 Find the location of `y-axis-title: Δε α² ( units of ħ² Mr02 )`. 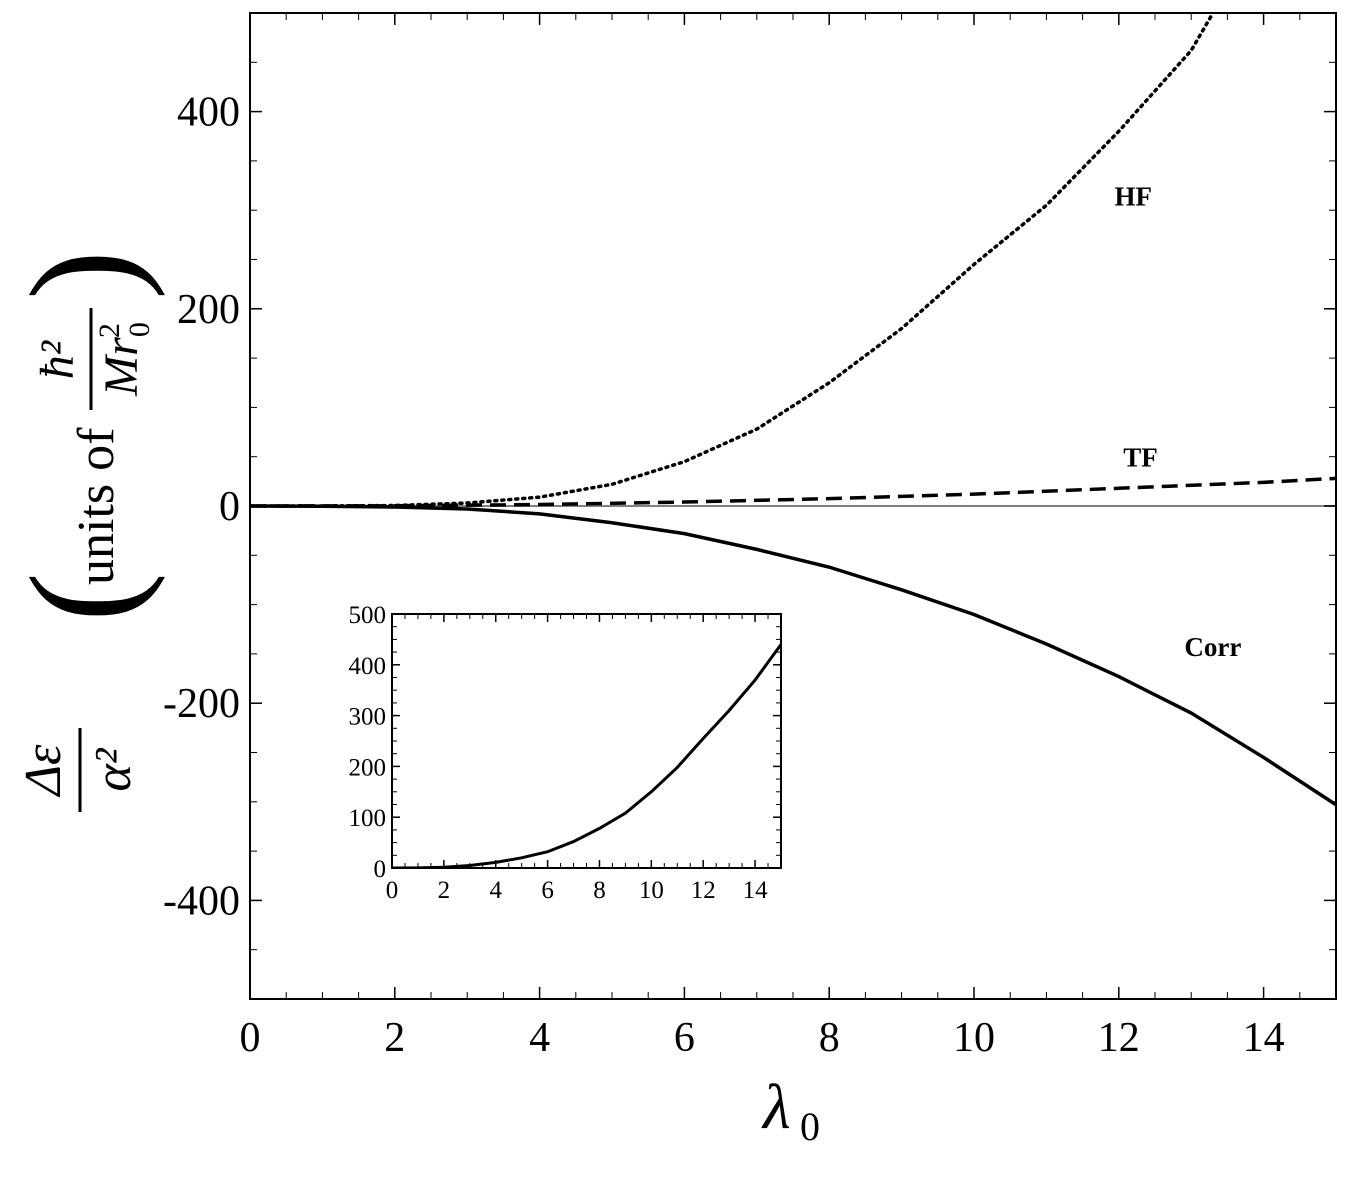

y-axis-title: Δε α² ( units of ħ² Mr02 ) is located at coordinates (83, 531).